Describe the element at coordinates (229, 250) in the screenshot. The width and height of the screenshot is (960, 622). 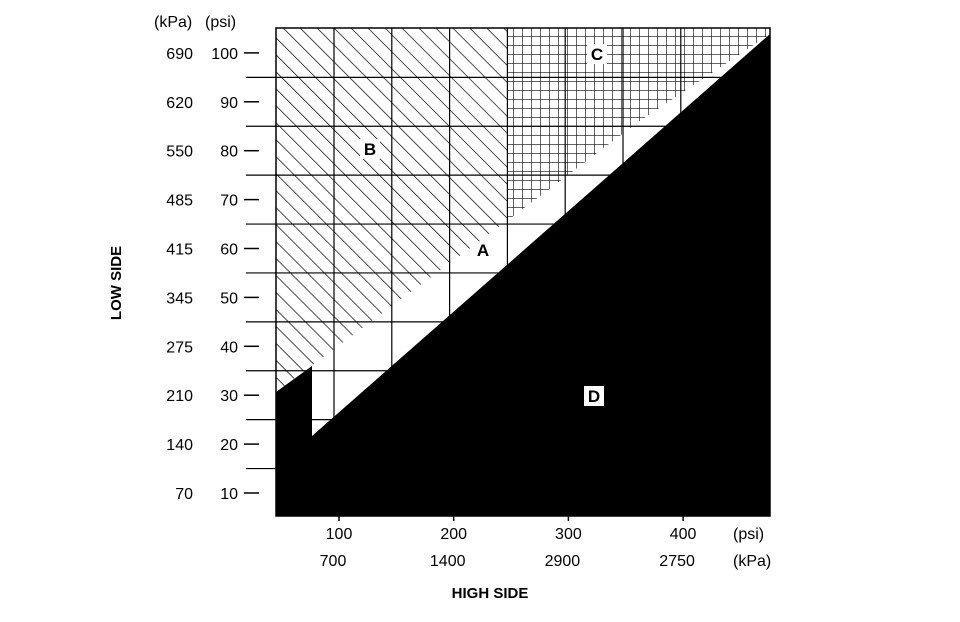
I see `y-tick-label-psi: 60` at that location.